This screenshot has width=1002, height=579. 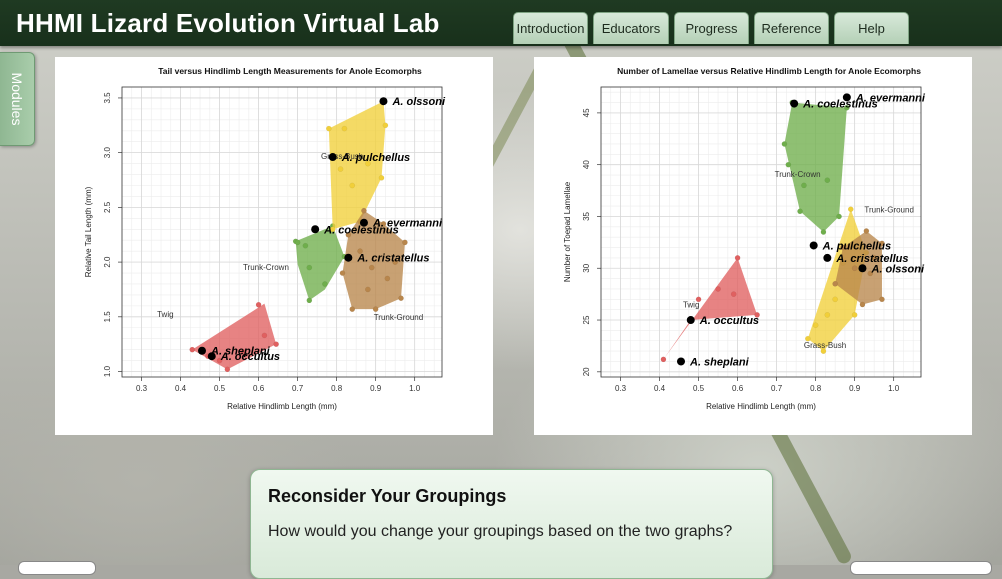 I want to click on species-label-a-sheplani: A. sheplani, so click(x=240, y=352).